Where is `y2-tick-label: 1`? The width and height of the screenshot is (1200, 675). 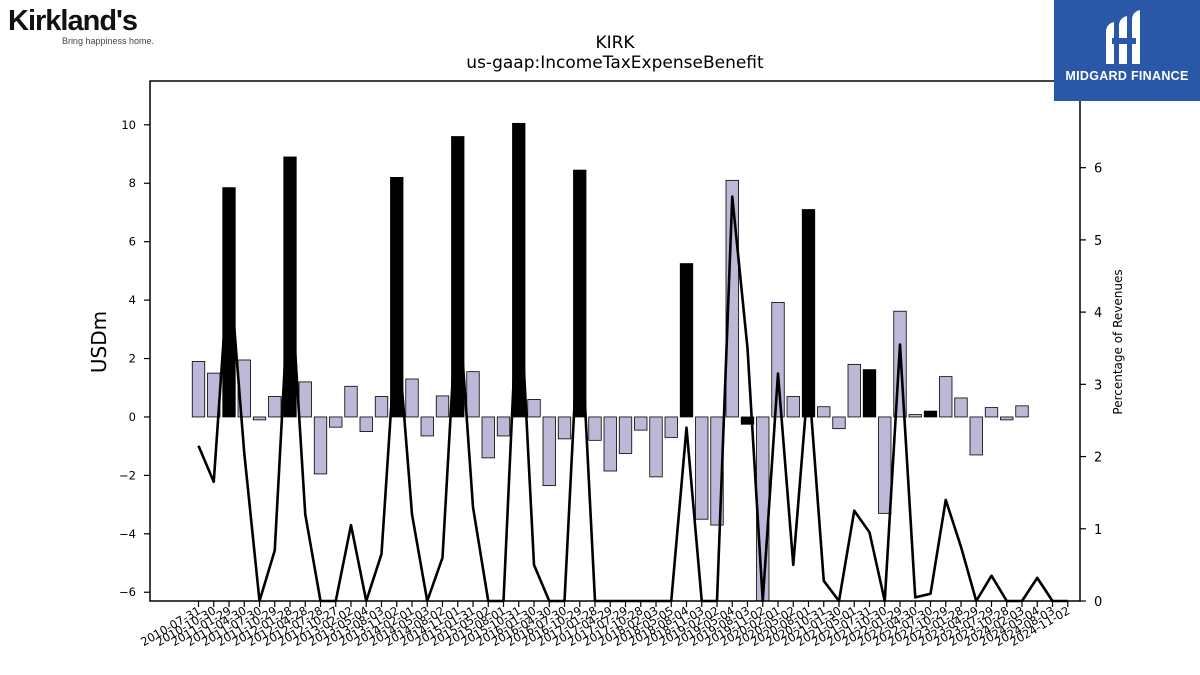
y2-tick-label: 1 is located at coordinates (1098, 530).